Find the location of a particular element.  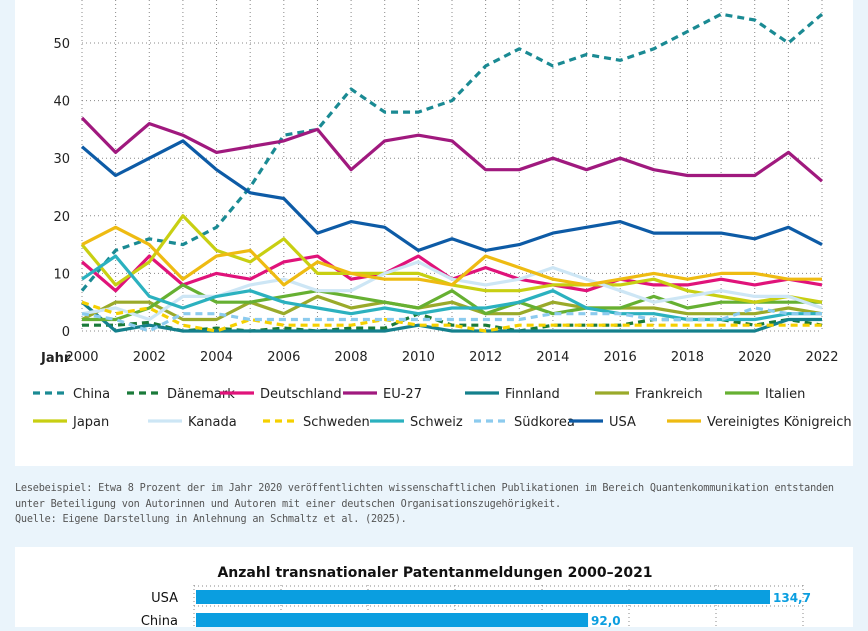

x-tick-label: 2002 is located at coordinates (149, 357).